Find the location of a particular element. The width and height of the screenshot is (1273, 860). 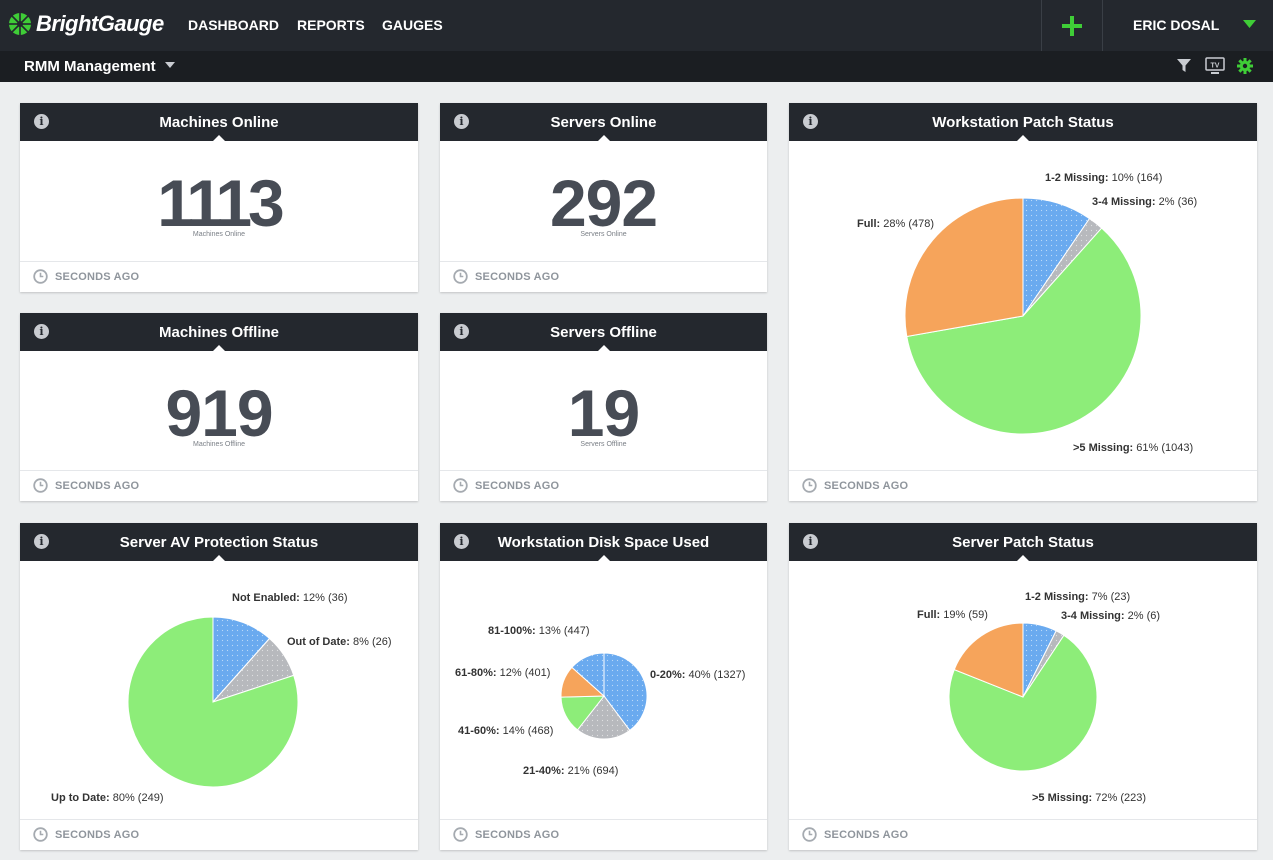

card-header: i Machines Online is located at coordinates (219, 122).